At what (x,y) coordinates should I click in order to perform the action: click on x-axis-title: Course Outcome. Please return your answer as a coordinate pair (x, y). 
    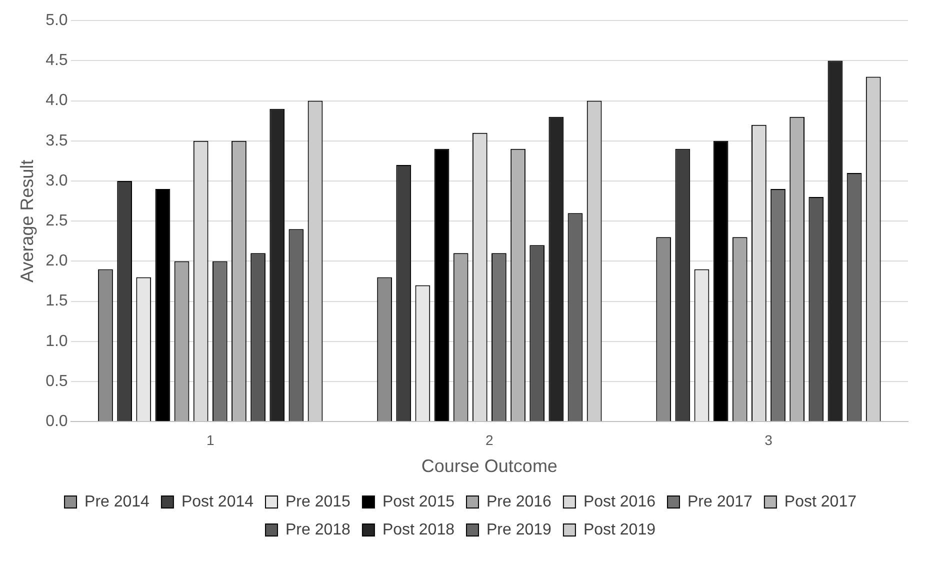
    Looking at the image, I should click on (489, 466).